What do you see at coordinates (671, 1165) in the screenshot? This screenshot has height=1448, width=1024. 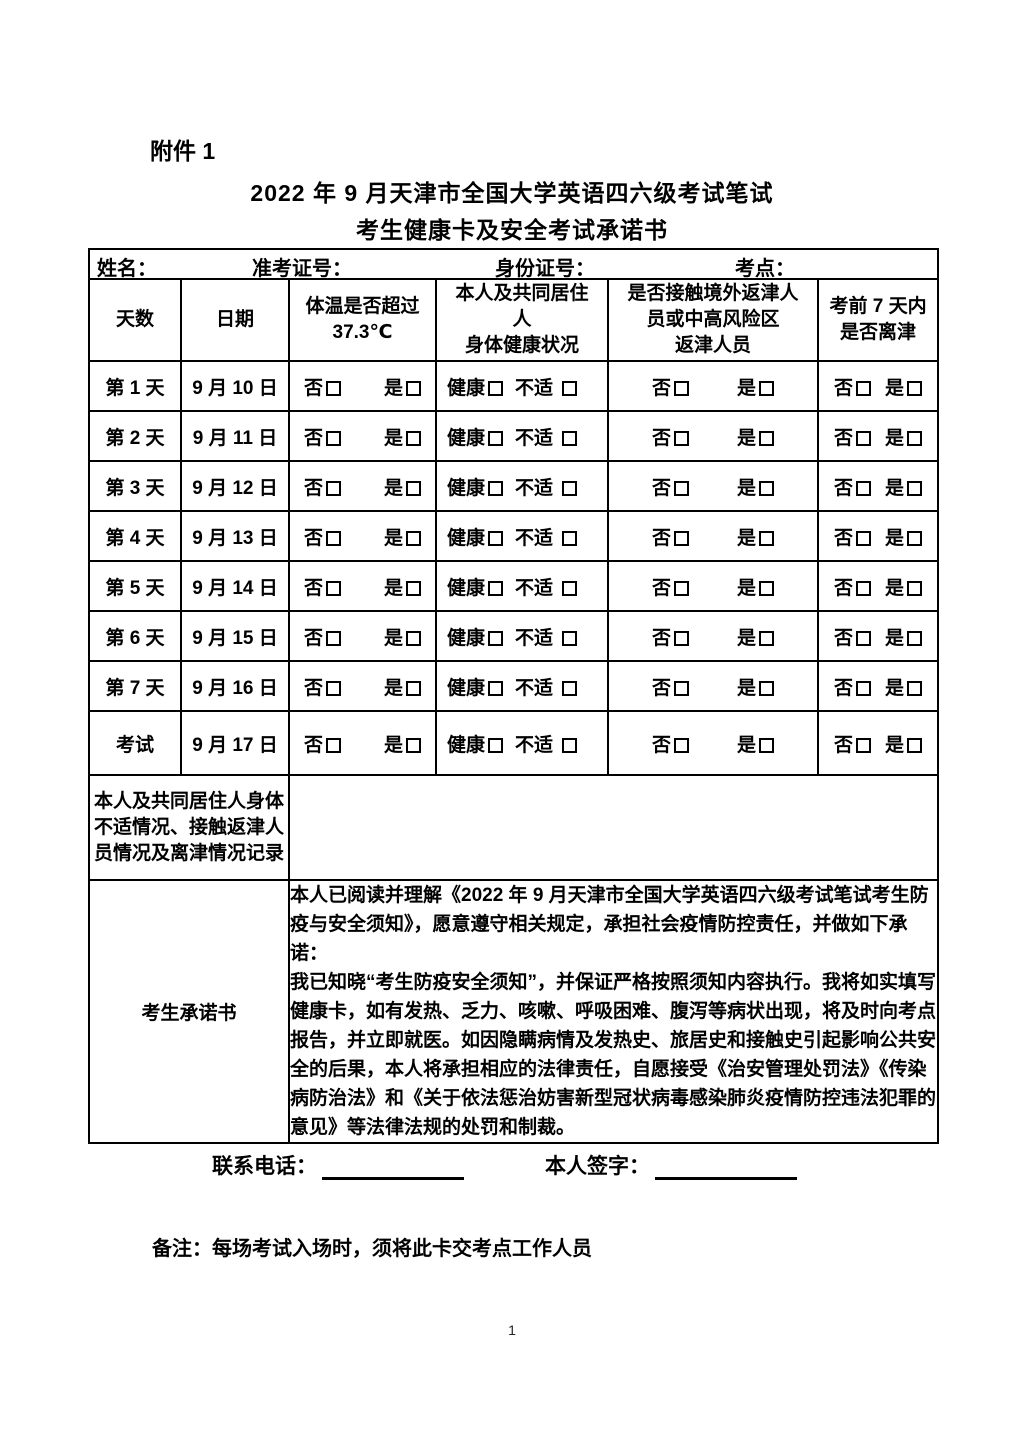 I see `signature-line: 本人签字：` at bounding box center [671, 1165].